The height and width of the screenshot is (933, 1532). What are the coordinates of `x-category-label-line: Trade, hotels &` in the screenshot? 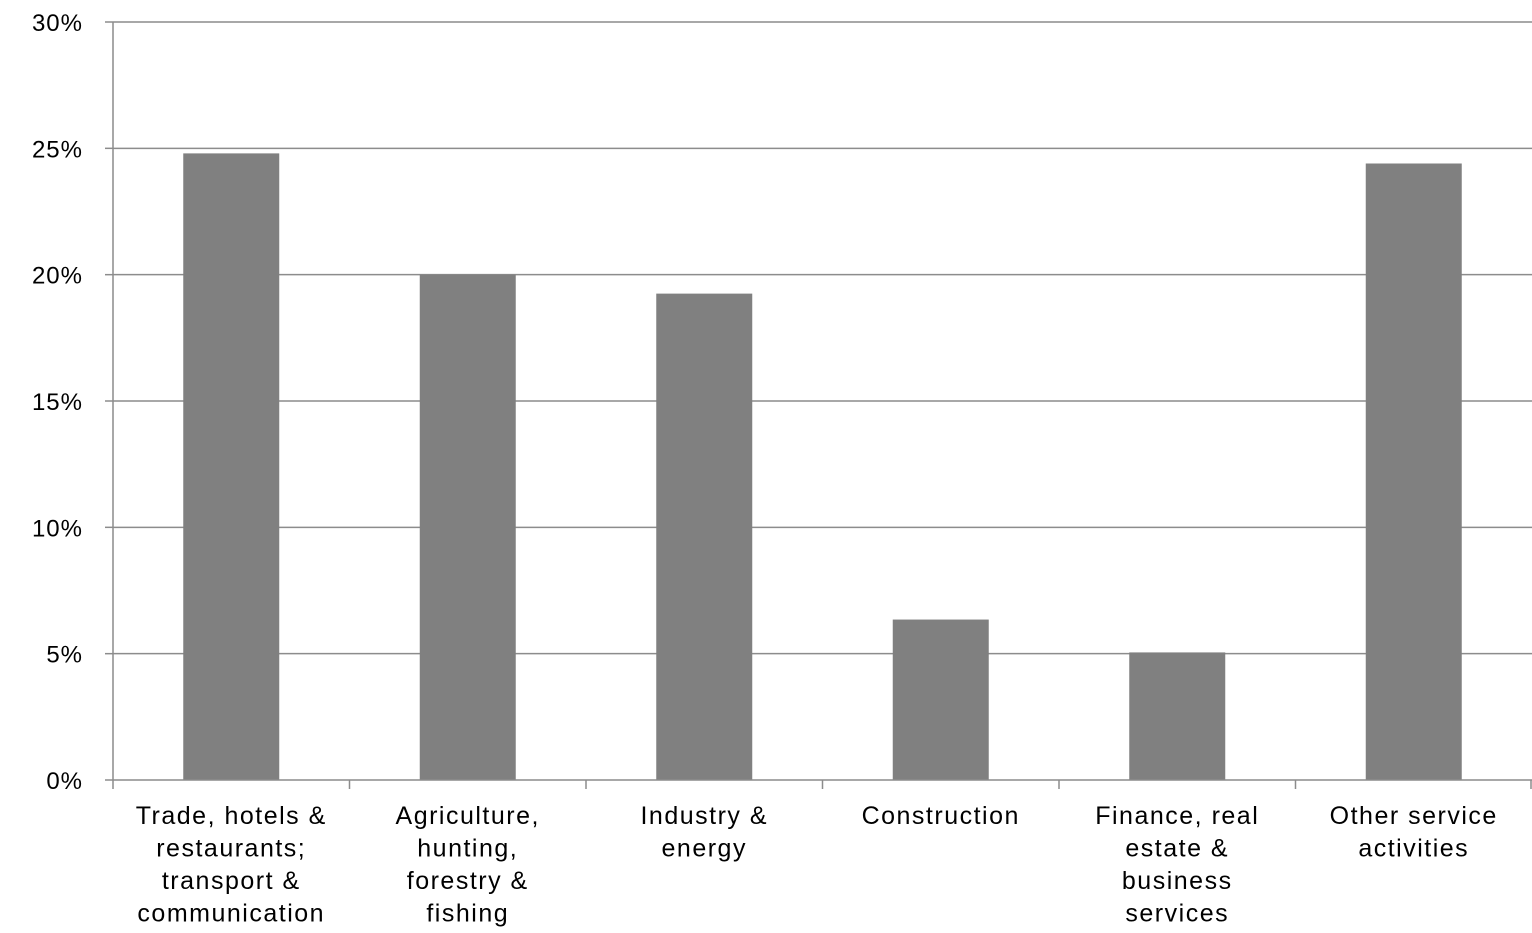 It's located at (231, 816).